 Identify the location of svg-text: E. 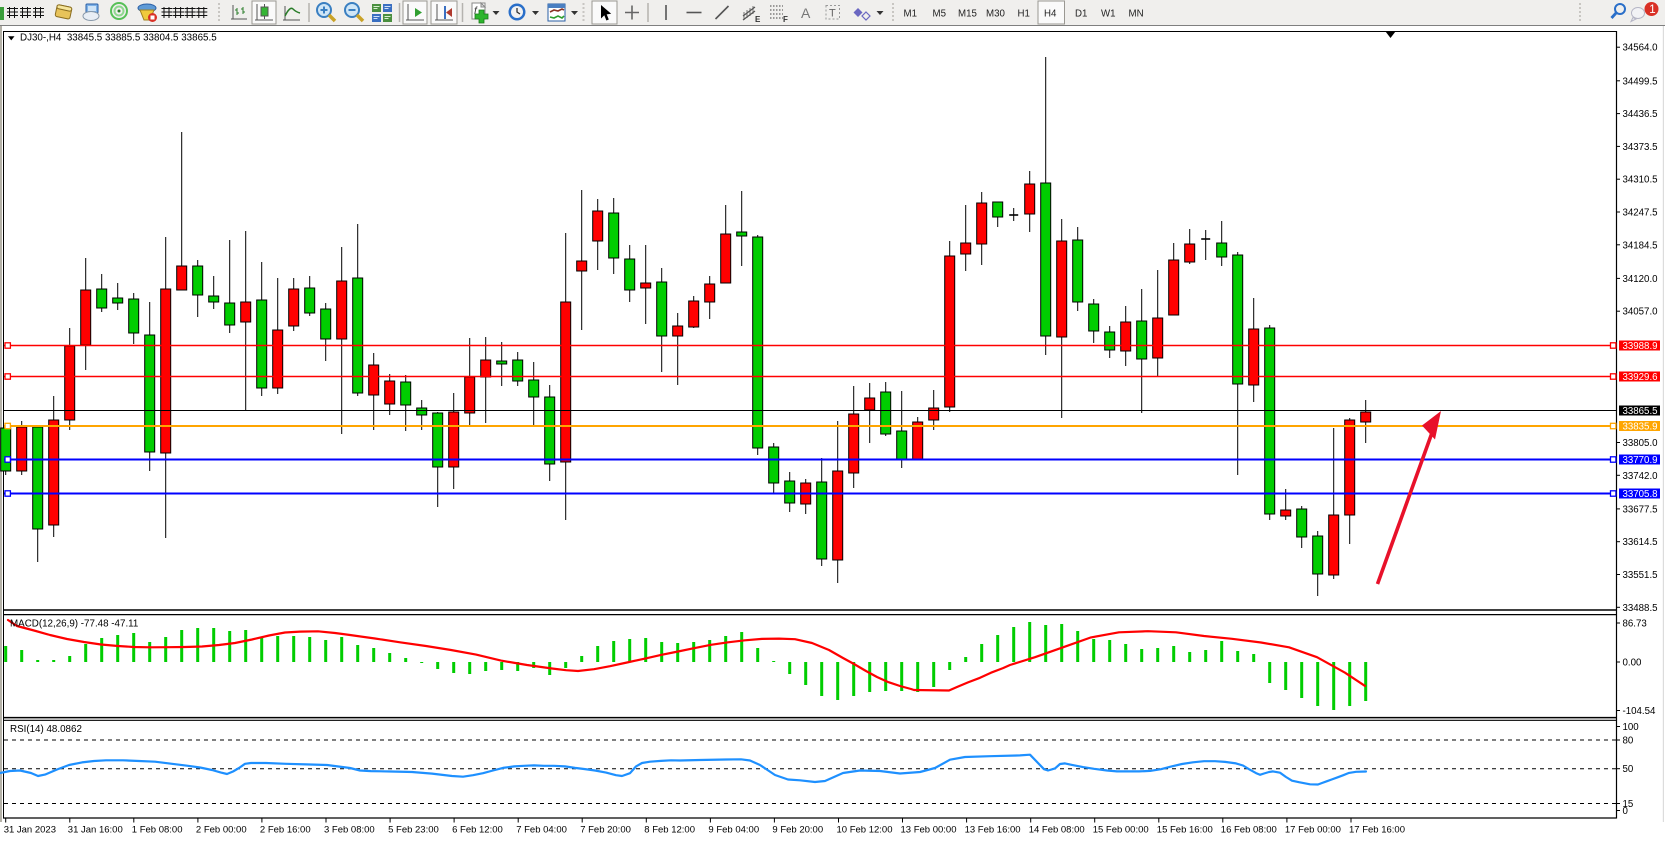
(758, 19).